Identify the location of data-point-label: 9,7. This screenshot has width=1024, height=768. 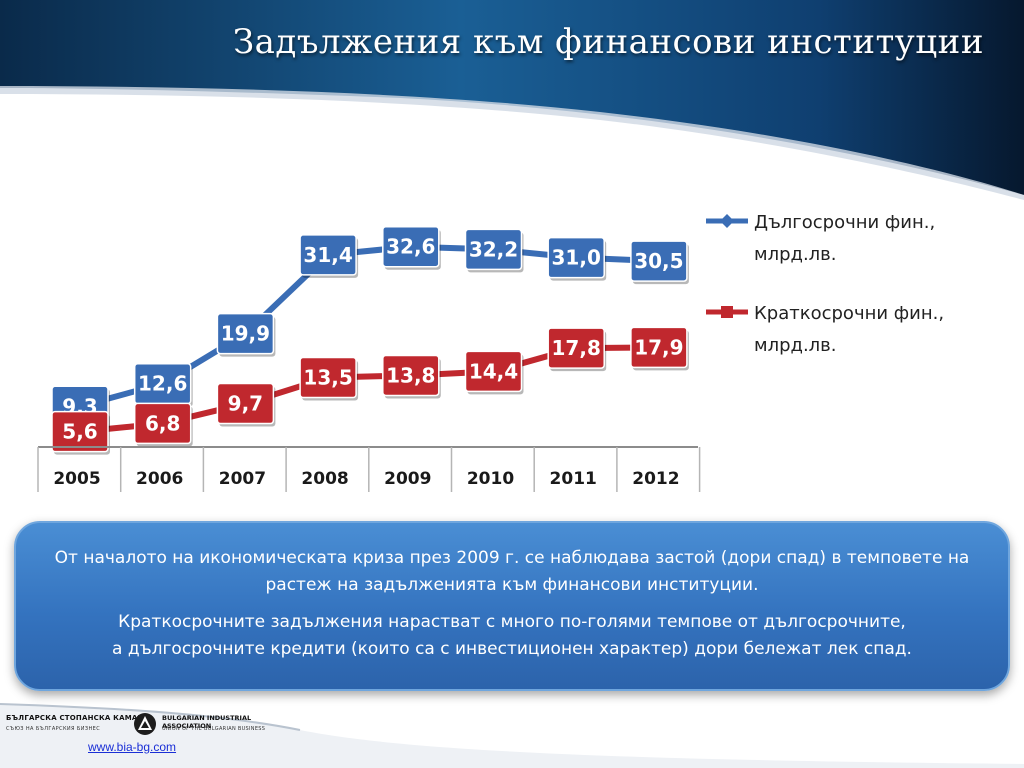
(246, 404).